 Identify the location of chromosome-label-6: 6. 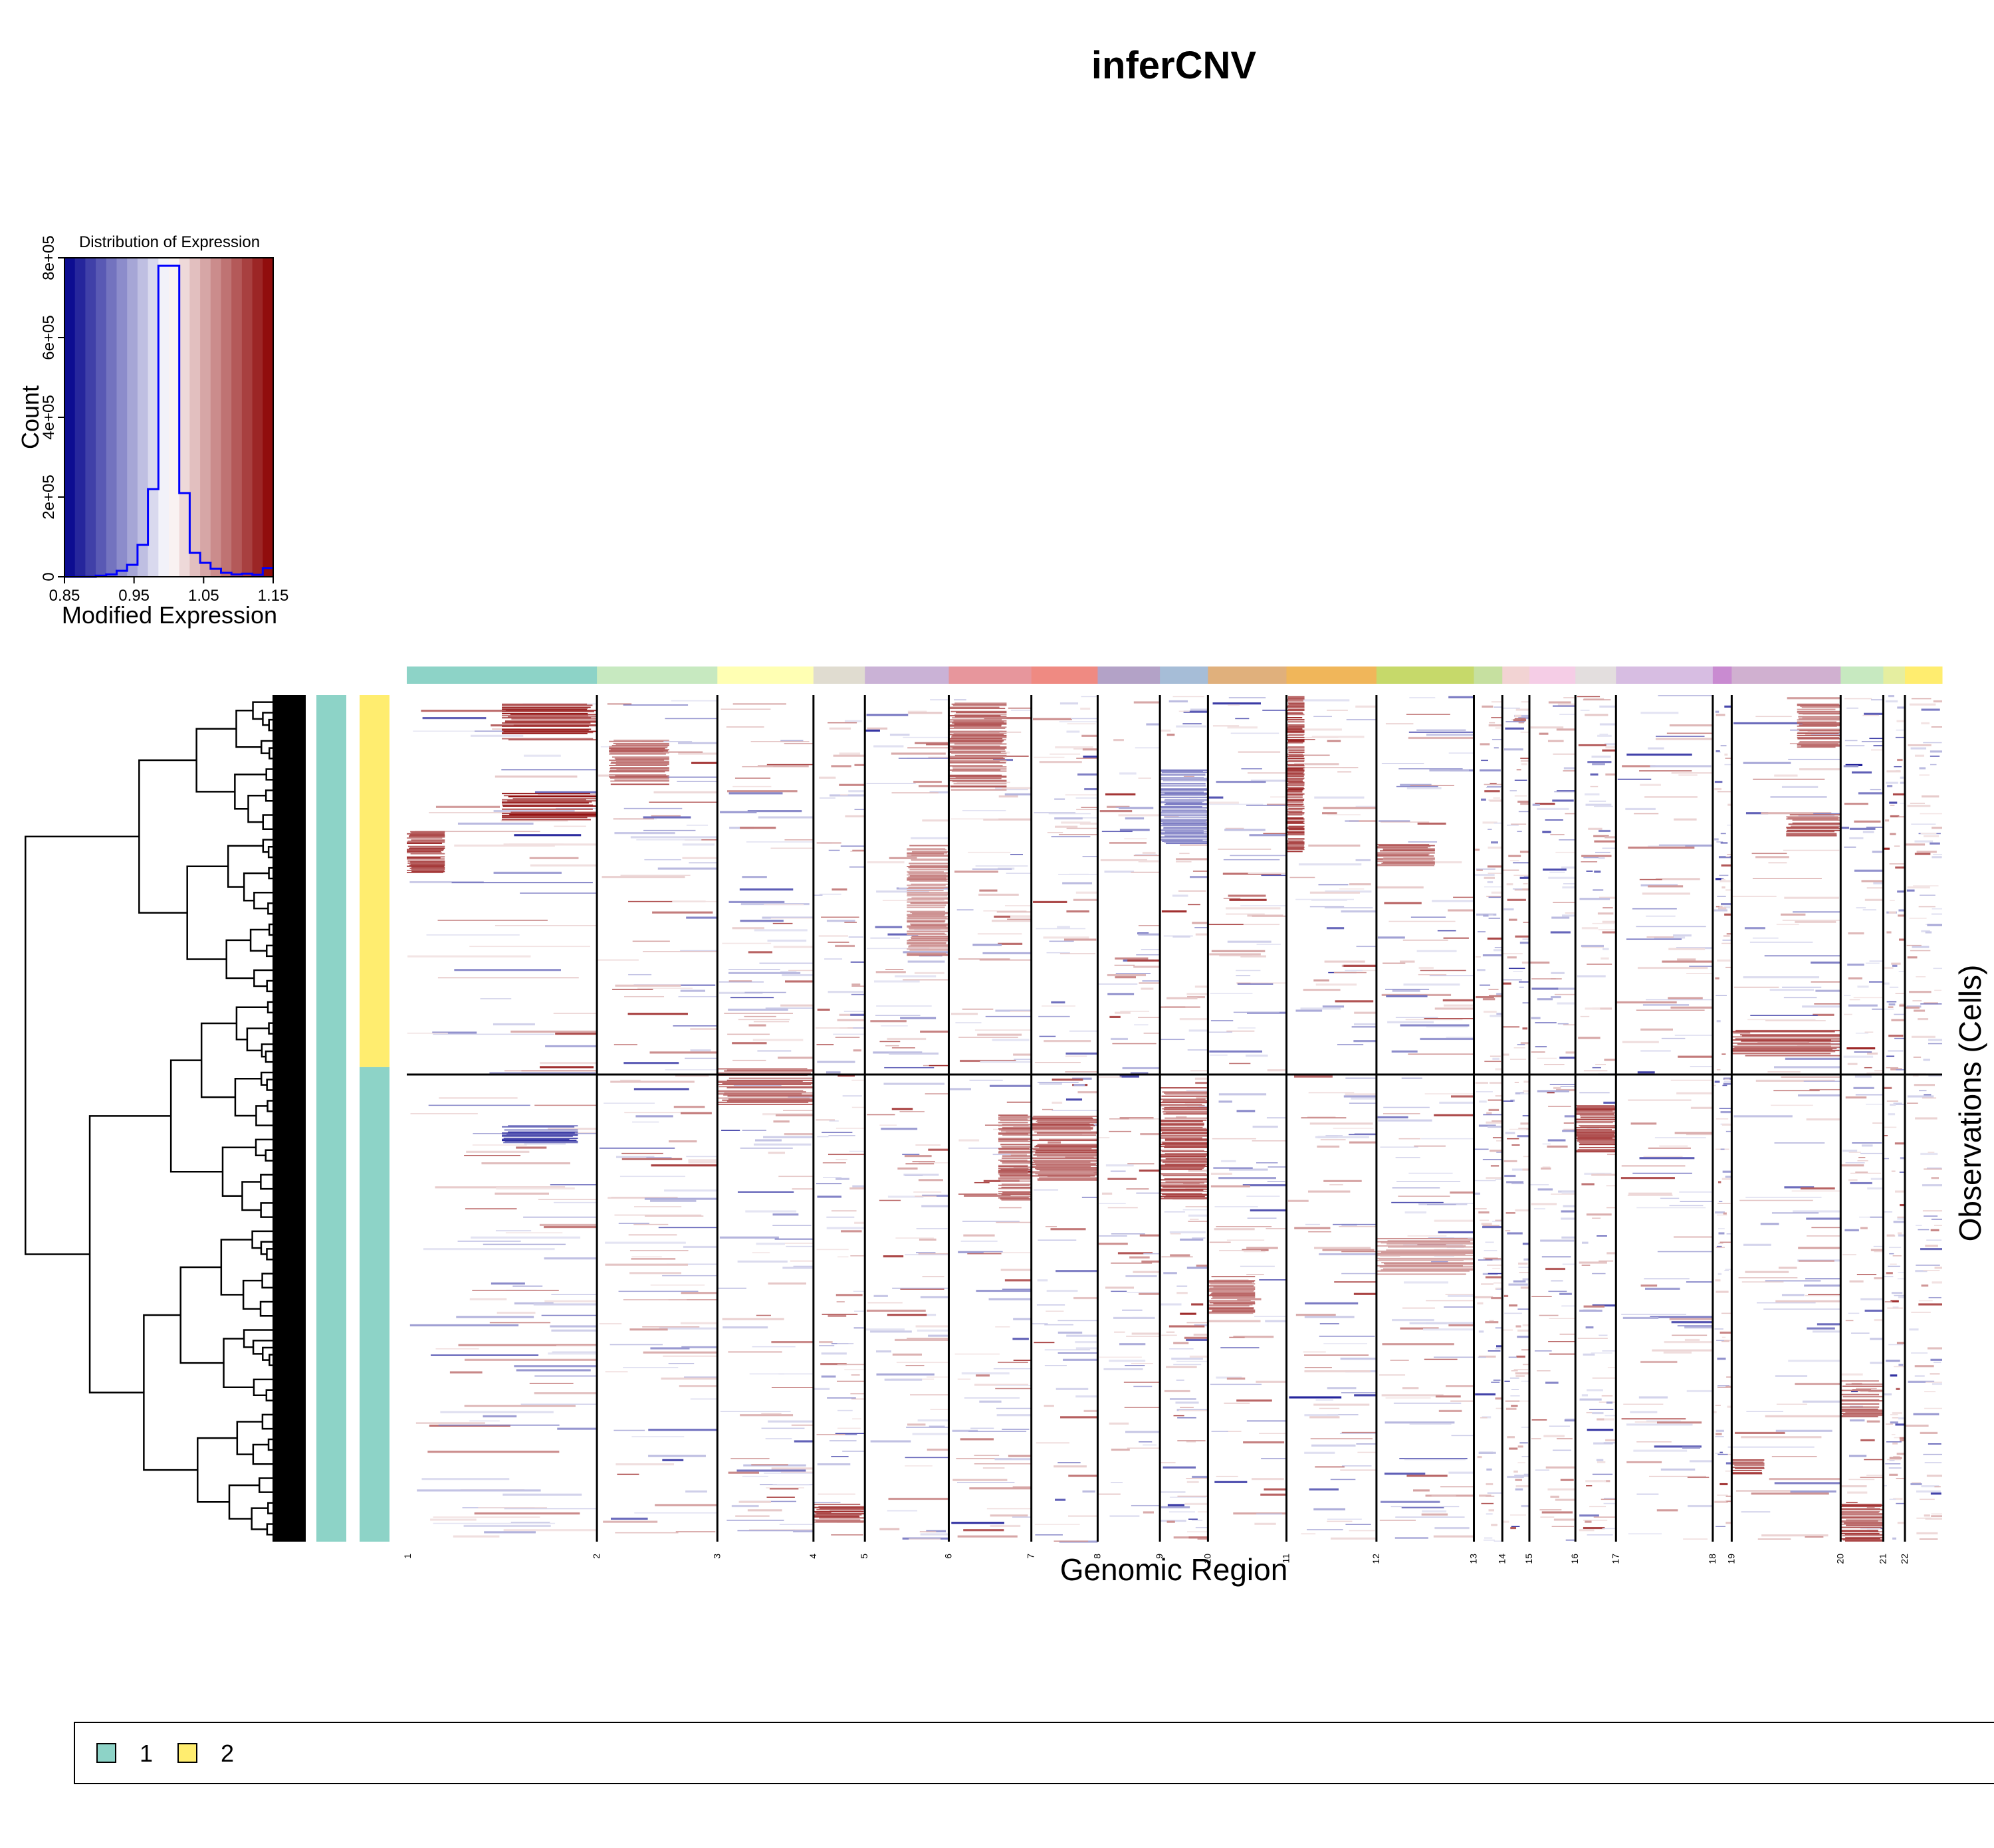
(947, 1557).